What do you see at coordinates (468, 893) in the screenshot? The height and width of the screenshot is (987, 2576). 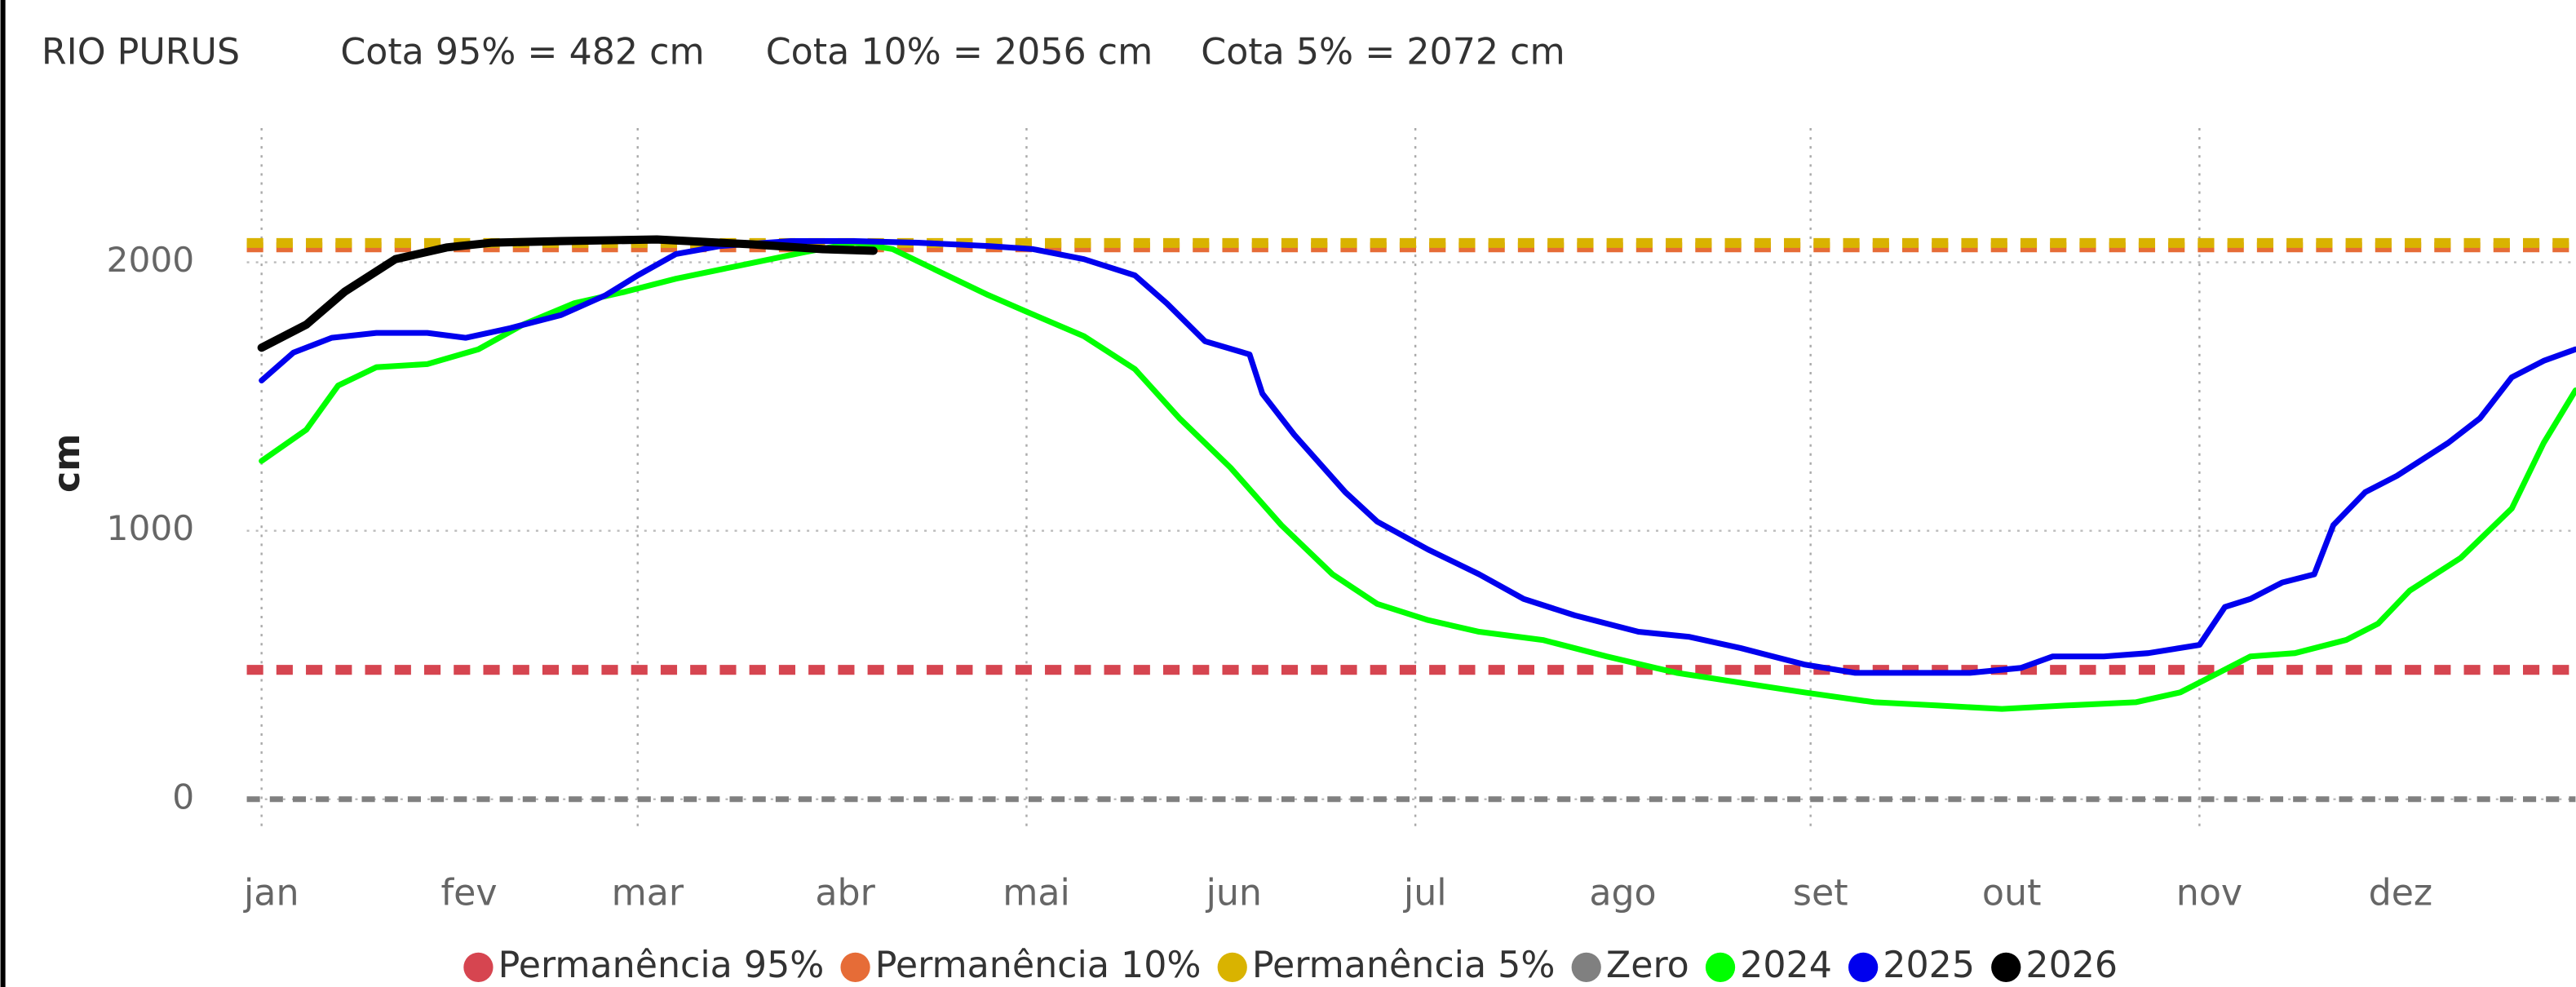 I see `x-tick-label: fev` at bounding box center [468, 893].